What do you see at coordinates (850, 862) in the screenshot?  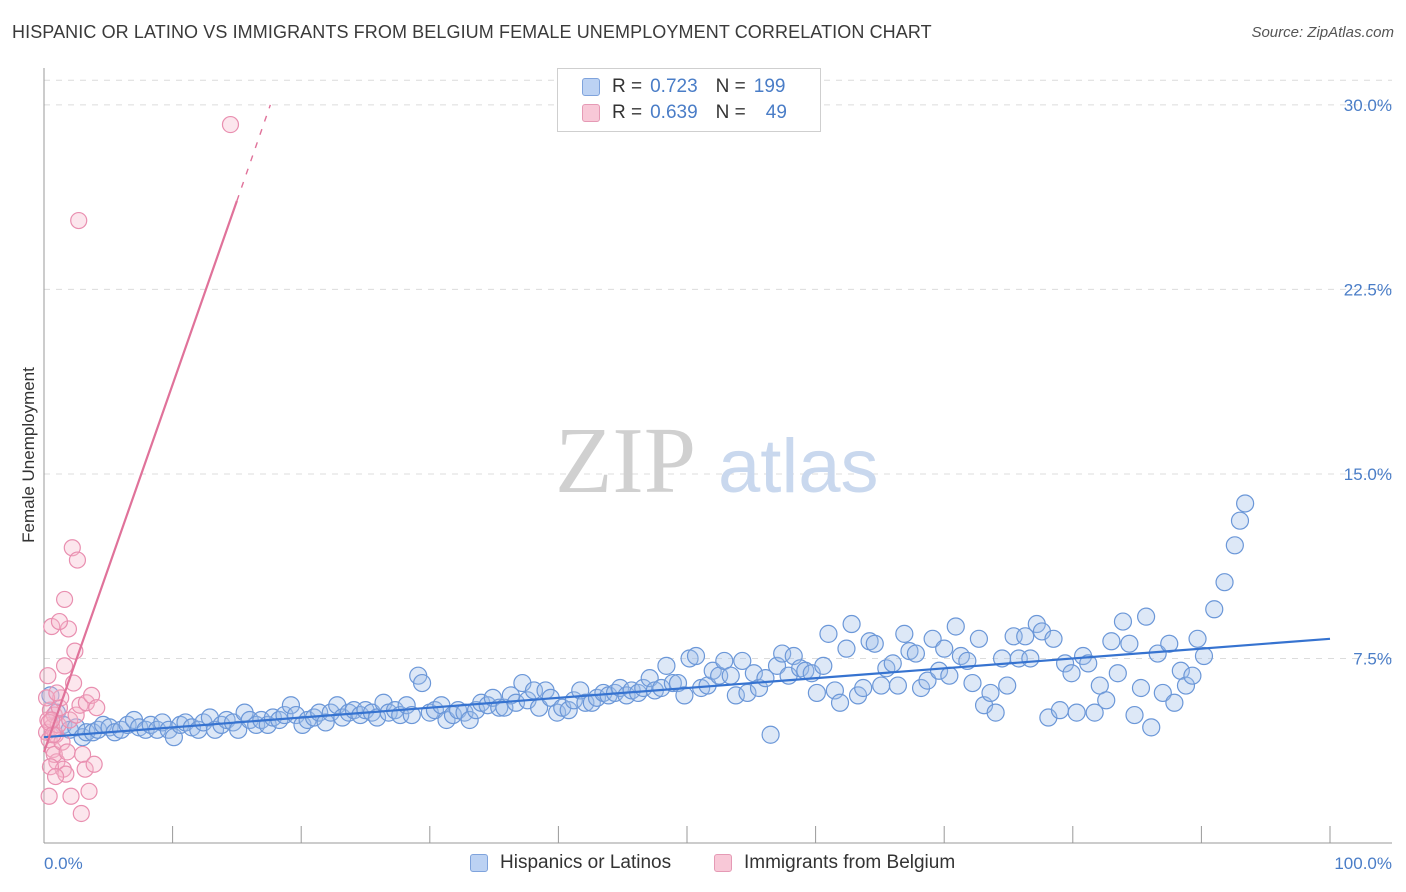 I see `legend-label-belgium: Immigrants from Belgium` at bounding box center [850, 862].